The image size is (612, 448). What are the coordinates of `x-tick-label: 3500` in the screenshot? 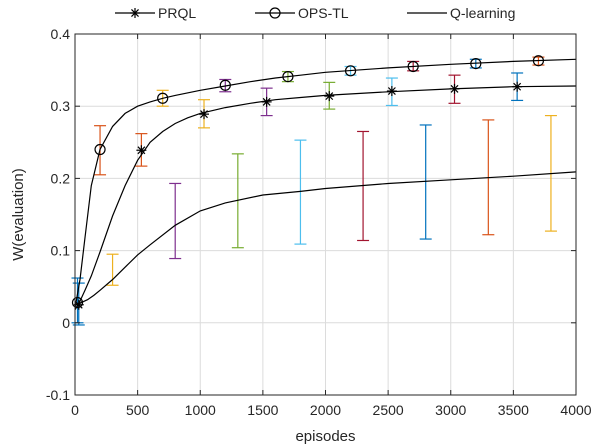 It's located at (513, 410).